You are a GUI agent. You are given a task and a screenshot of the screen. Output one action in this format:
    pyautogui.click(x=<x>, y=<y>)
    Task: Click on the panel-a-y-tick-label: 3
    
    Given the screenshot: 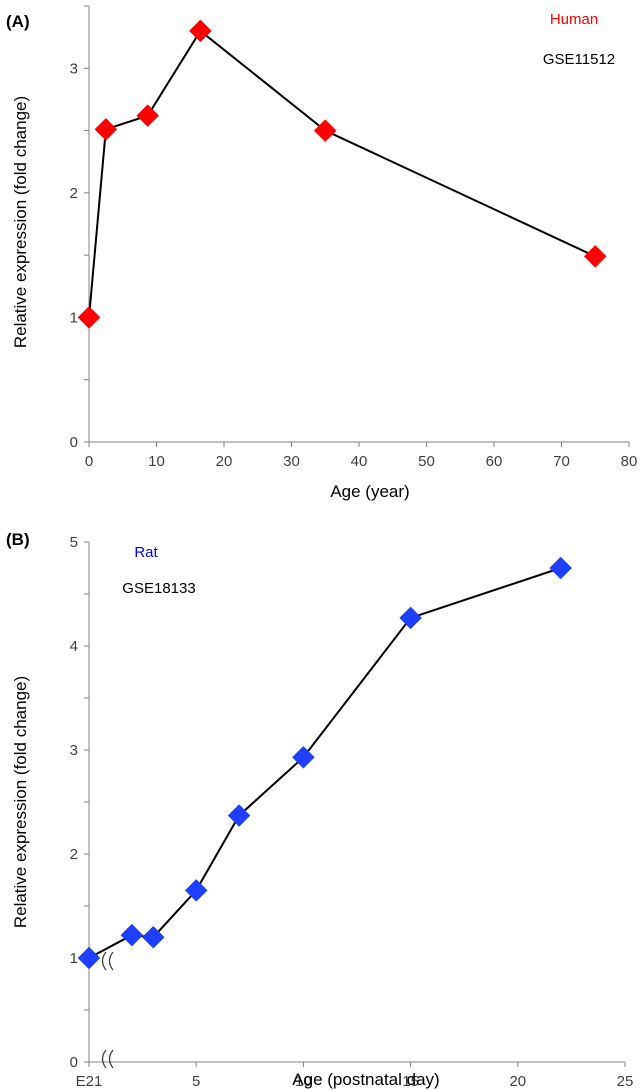 What is the action you would take?
    pyautogui.click(x=74, y=68)
    